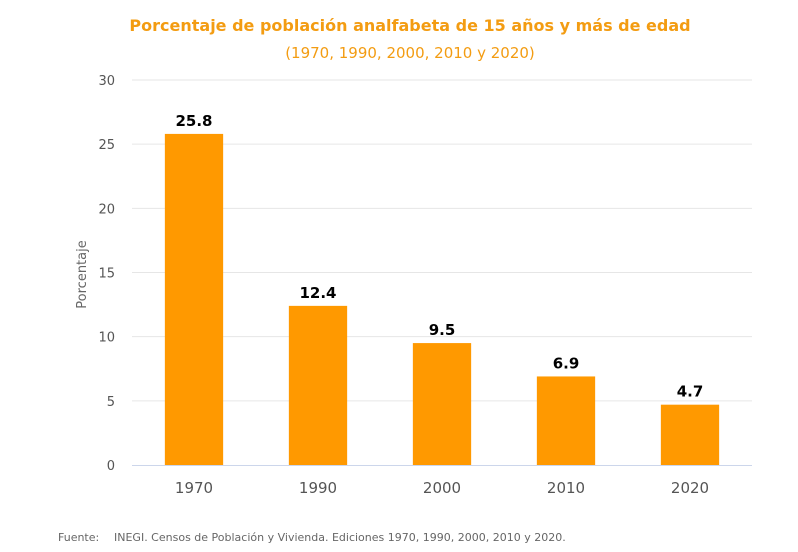  I want to click on x-axis: 1970 1990 2000 2010 2020, so click(442, 481).